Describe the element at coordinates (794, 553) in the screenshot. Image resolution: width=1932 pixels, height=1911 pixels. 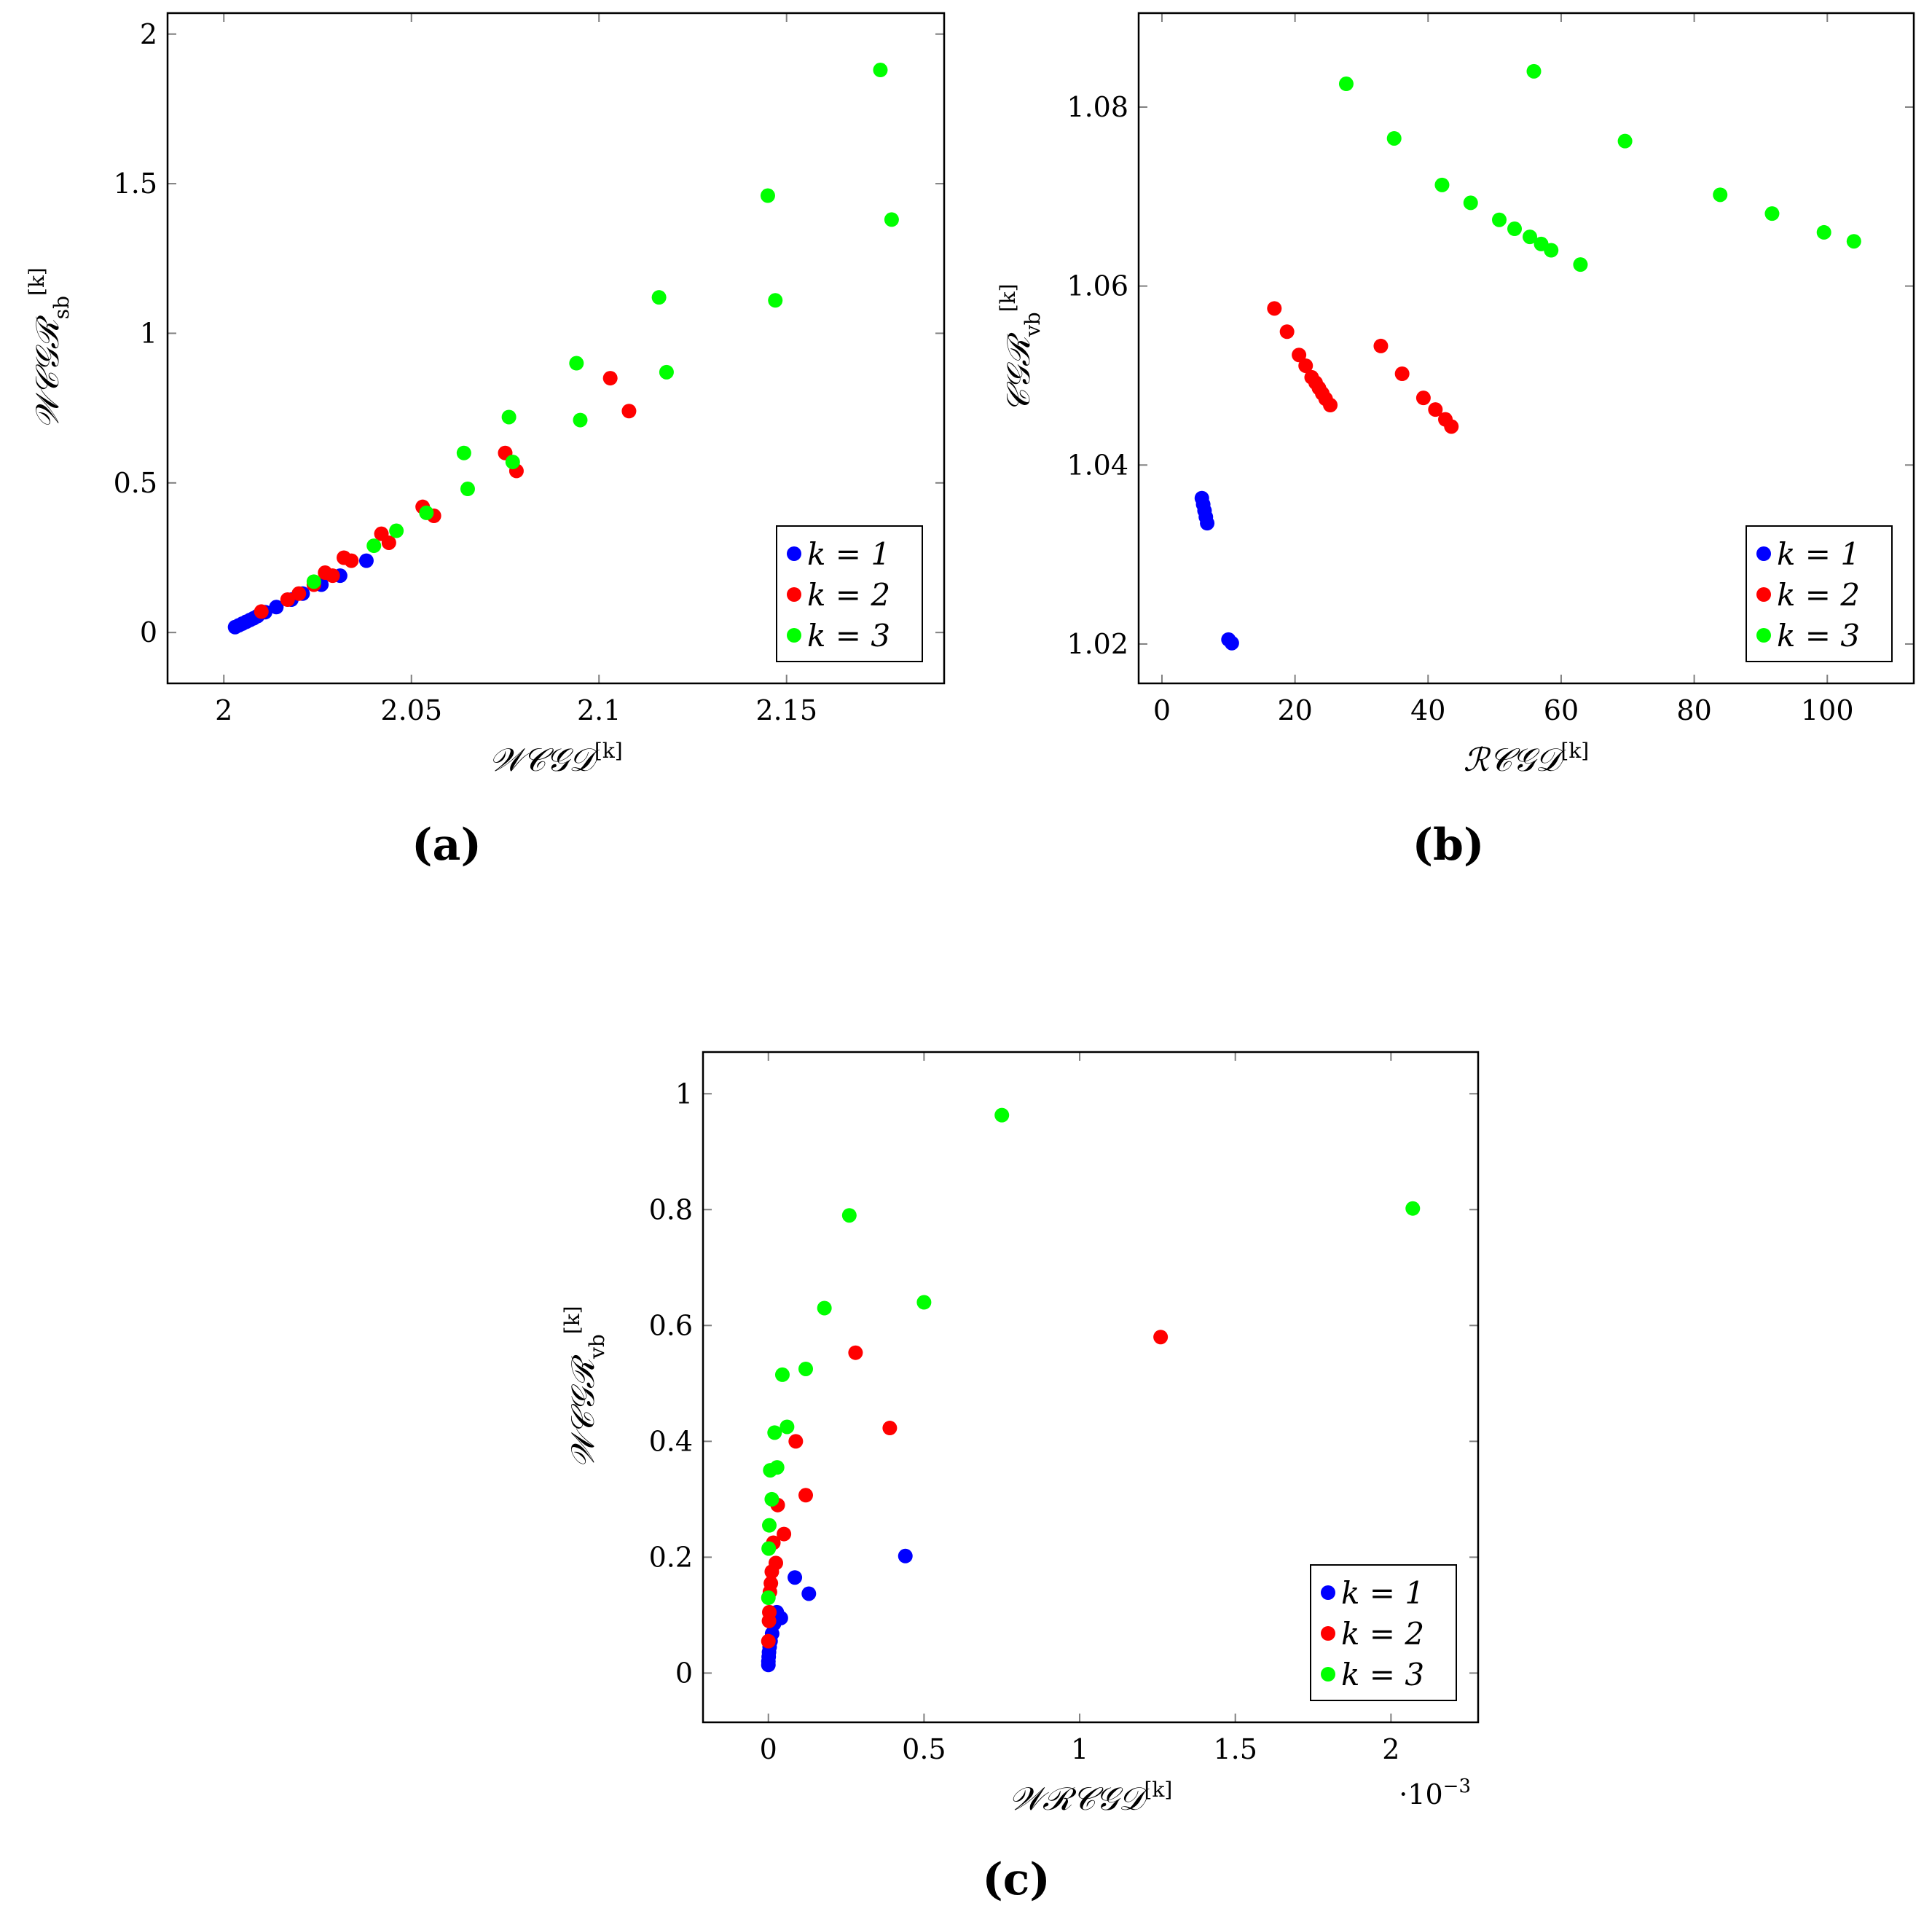
I see `legend-marker-k1` at that location.